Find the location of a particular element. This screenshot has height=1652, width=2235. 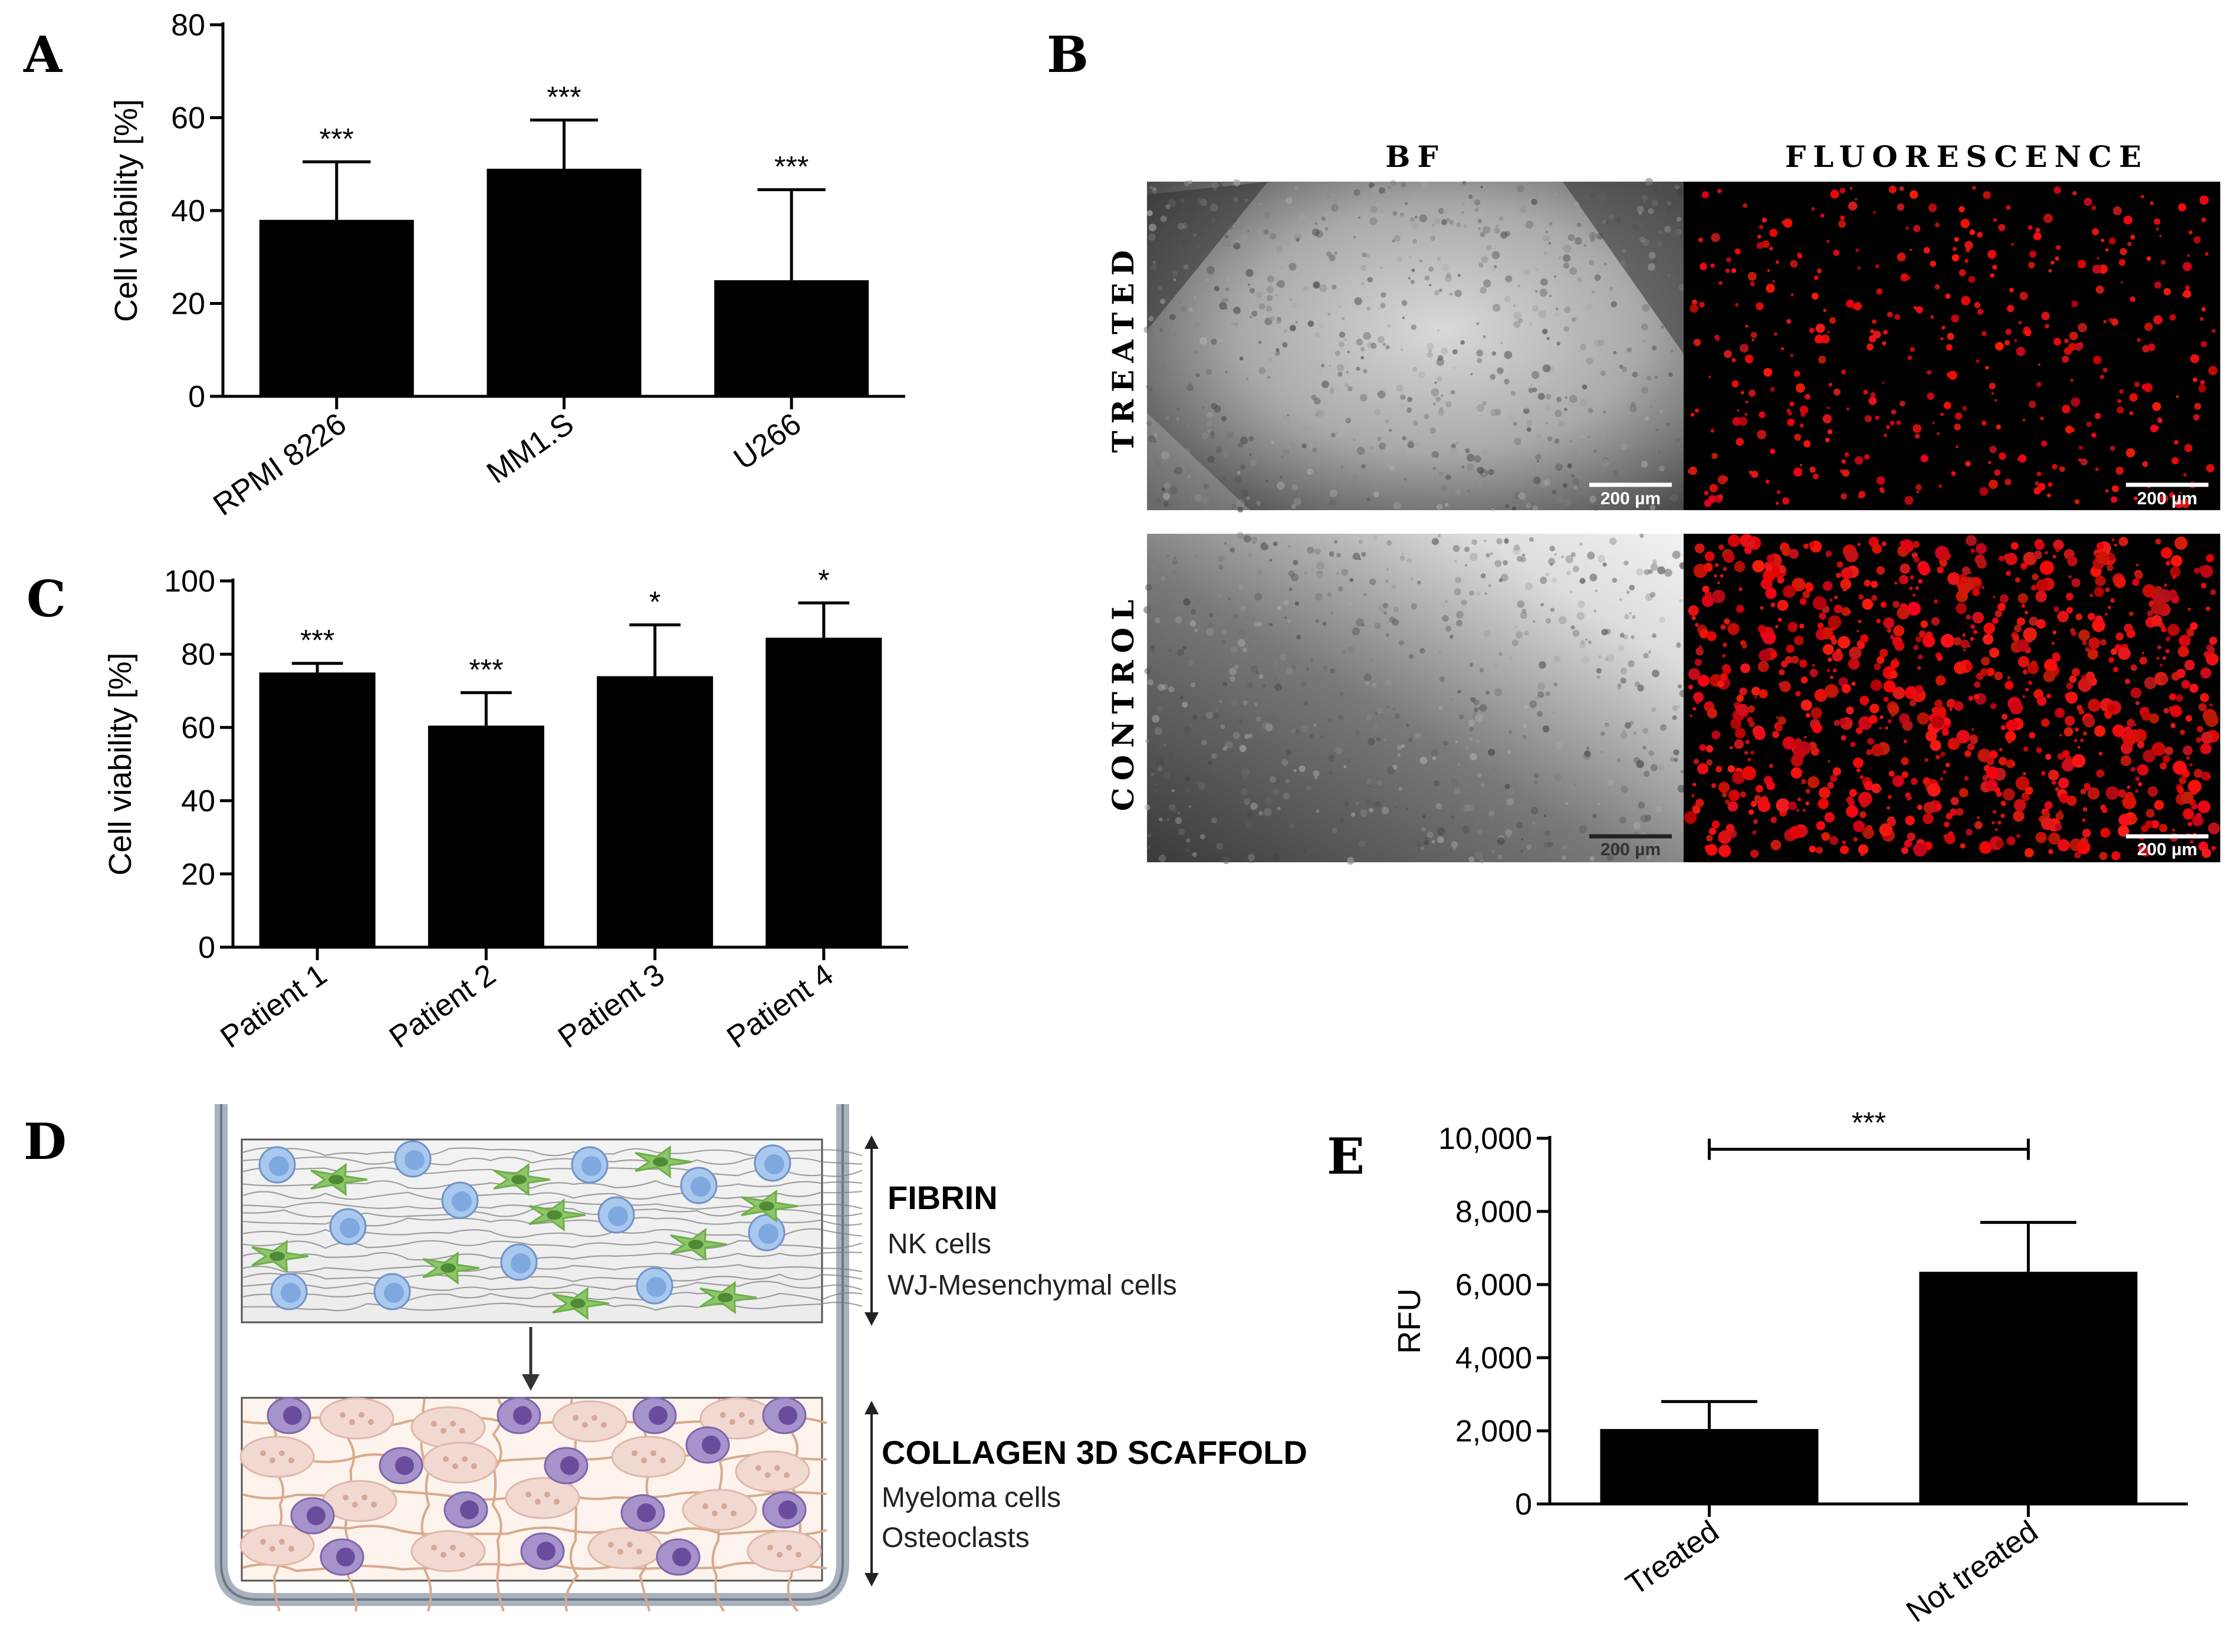

fluor-image-treated is located at coordinates (1952, 346).